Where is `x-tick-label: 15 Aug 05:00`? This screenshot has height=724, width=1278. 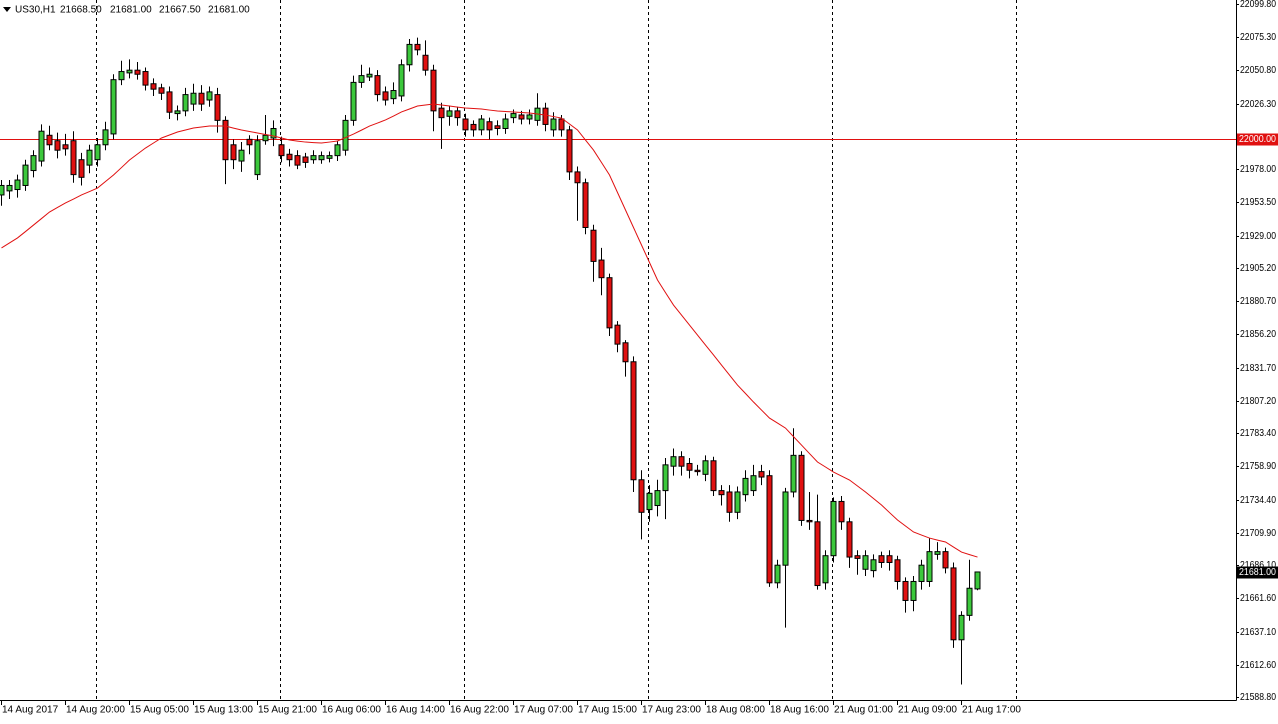 x-tick-label: 15 Aug 05:00 is located at coordinates (159, 710).